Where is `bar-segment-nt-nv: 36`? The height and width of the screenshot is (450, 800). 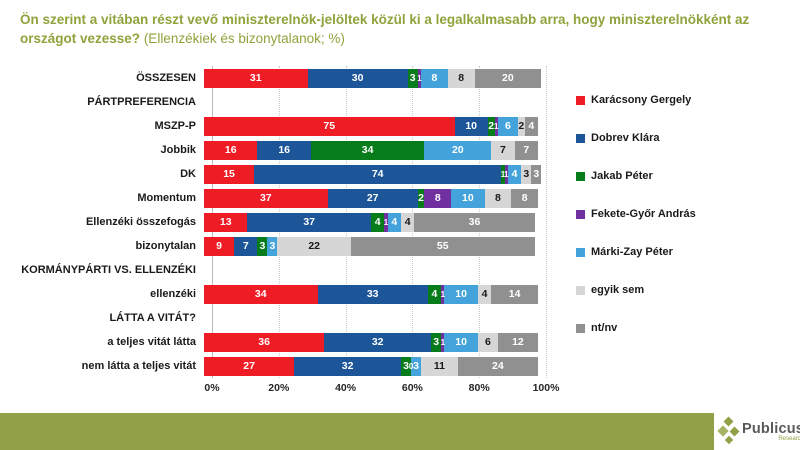
bar-segment-nt-nv: 36 is located at coordinates (474, 222).